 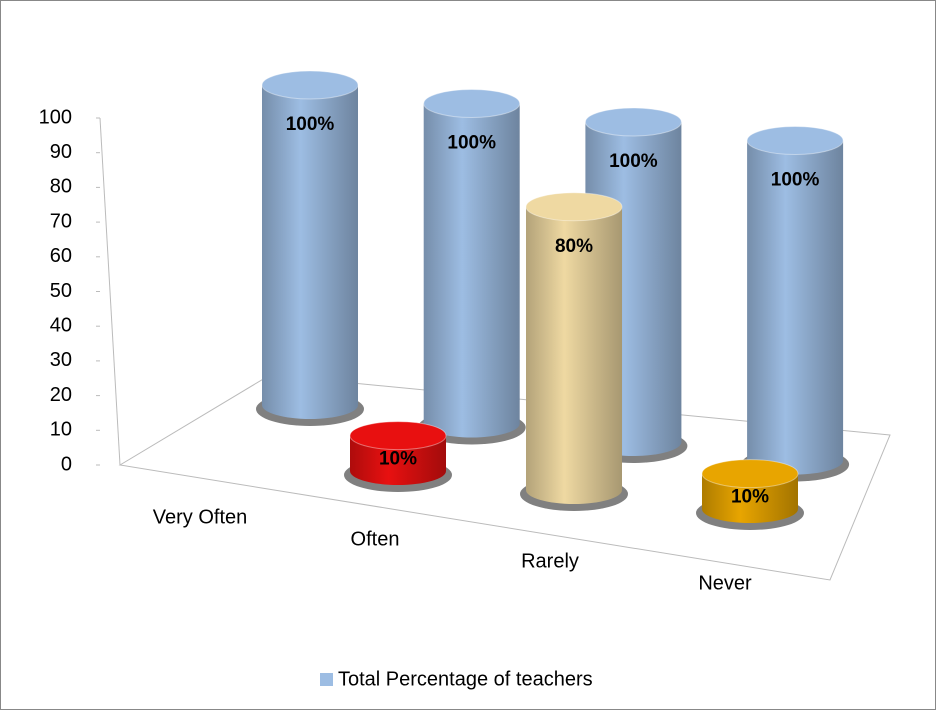 I want to click on y-tick-label: 80, so click(x=61, y=187).